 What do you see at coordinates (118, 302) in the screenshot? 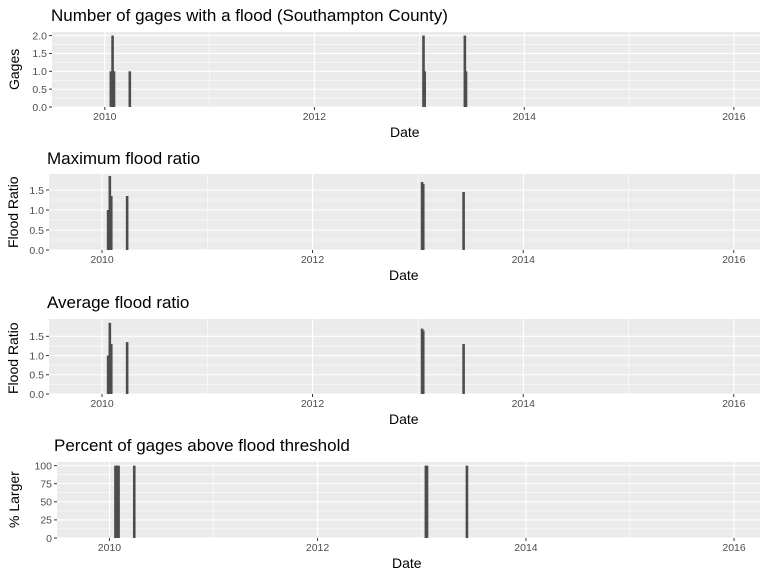
I see `chart-title: Average flood ratio` at bounding box center [118, 302].